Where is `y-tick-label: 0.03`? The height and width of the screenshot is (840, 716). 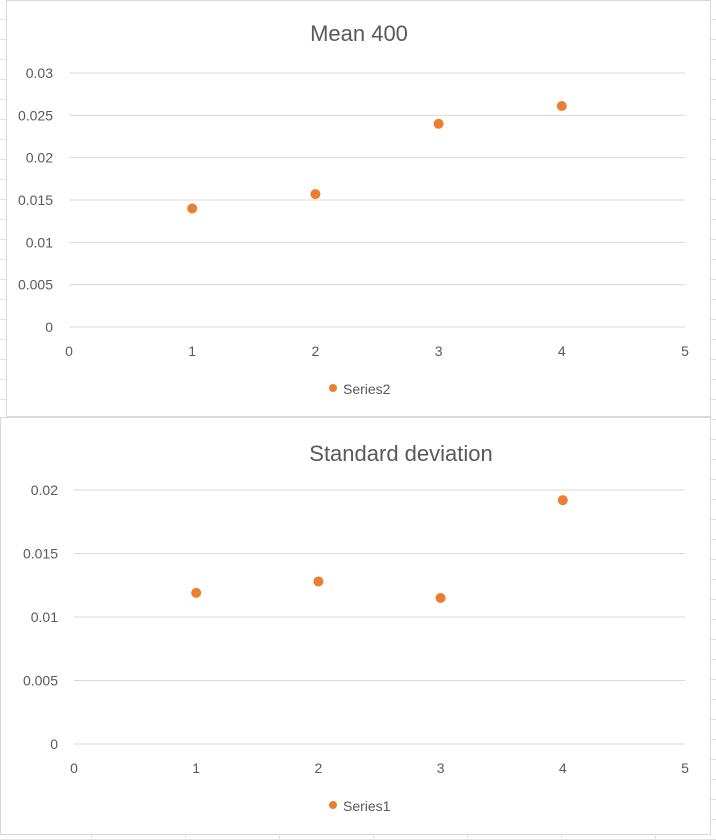
y-tick-label: 0.03 is located at coordinates (39, 73).